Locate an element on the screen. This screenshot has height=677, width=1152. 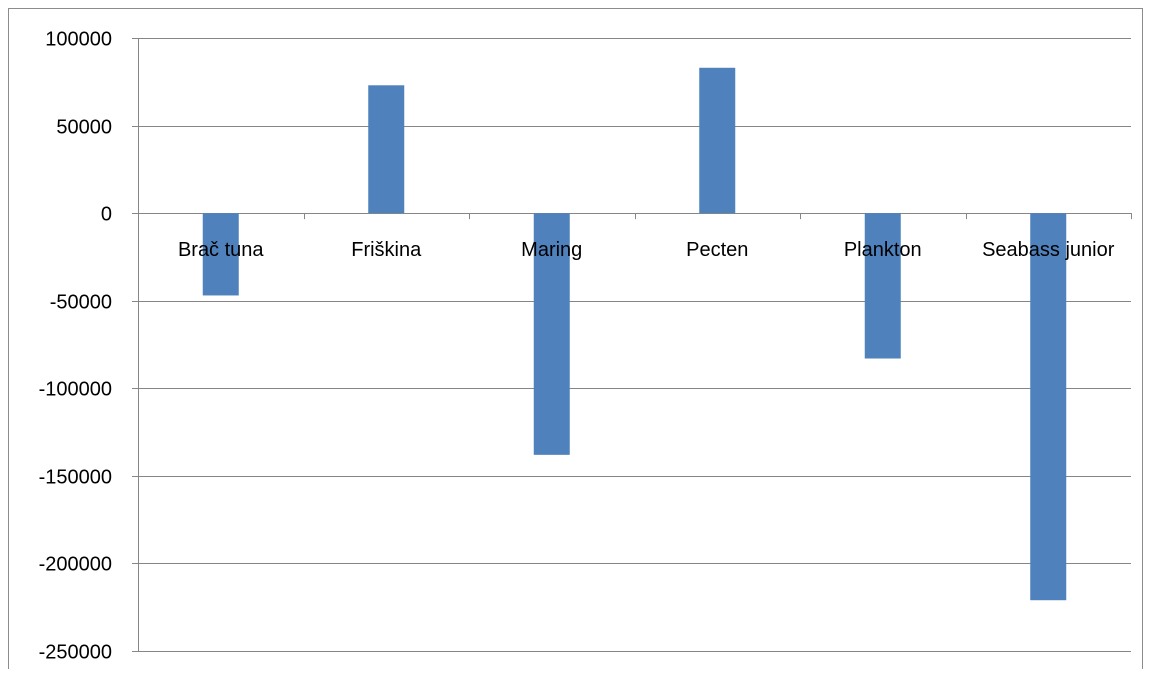
y-tick-label: -150000 is located at coordinates (75, 478).